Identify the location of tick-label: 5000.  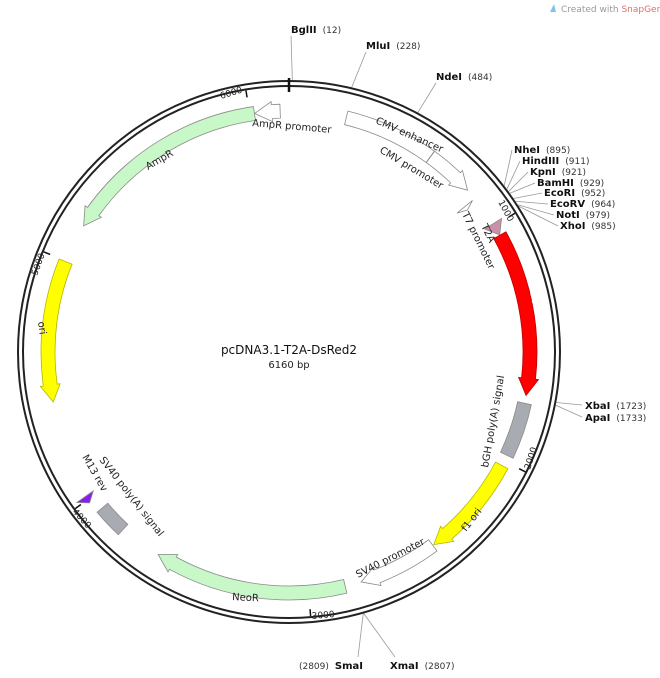
(38, 264).